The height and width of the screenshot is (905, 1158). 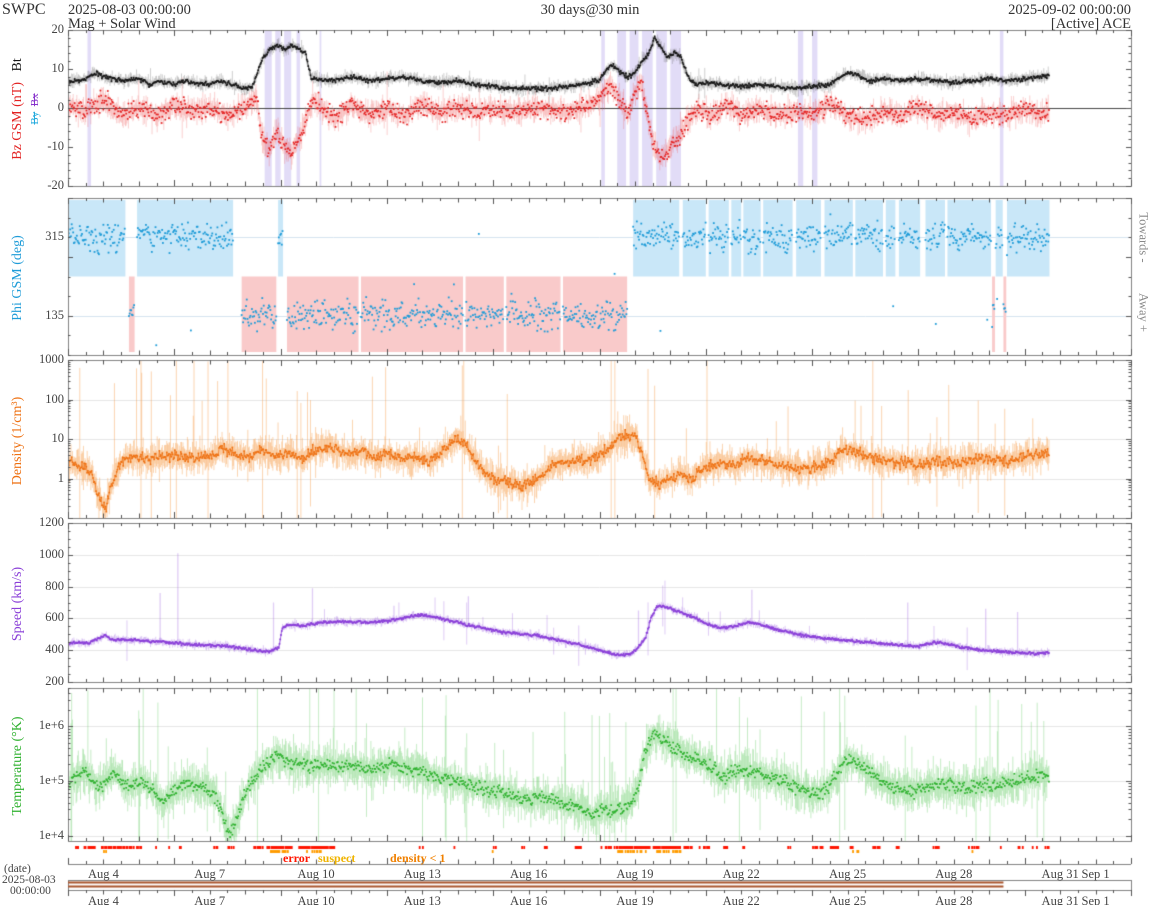 What do you see at coordinates (1143, 237) in the screenshot?
I see `towards-label: Towards -` at bounding box center [1143, 237].